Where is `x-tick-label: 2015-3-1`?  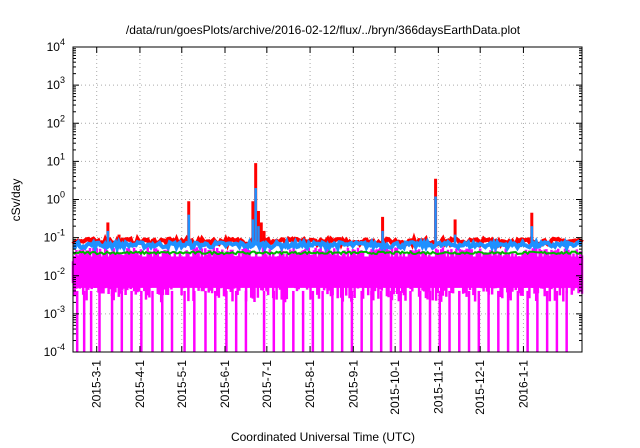 x-tick-label: 2015-3-1 is located at coordinates (97, 384).